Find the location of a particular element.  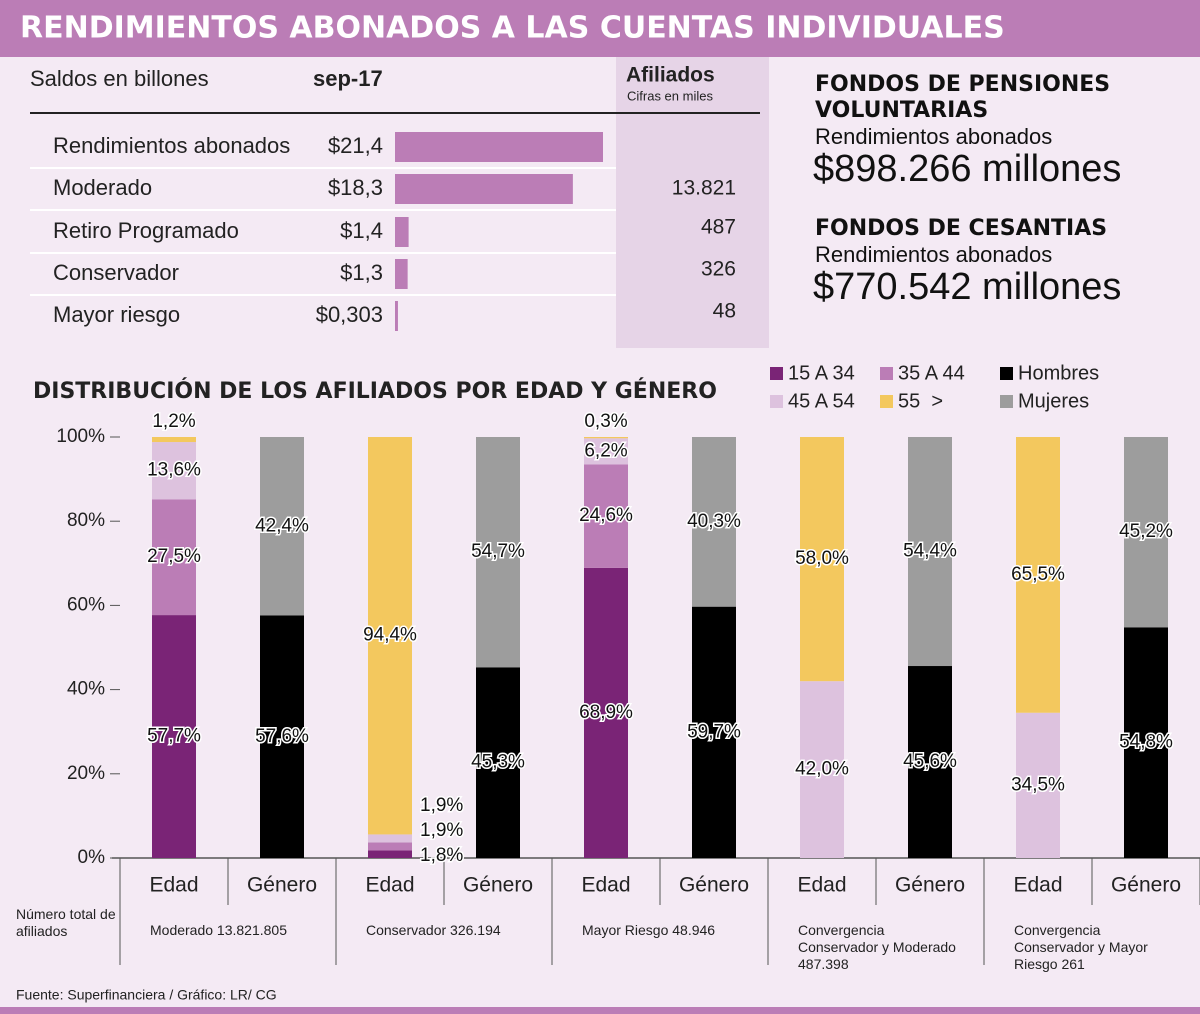

data-label: 34,5% is located at coordinates (1038, 784).